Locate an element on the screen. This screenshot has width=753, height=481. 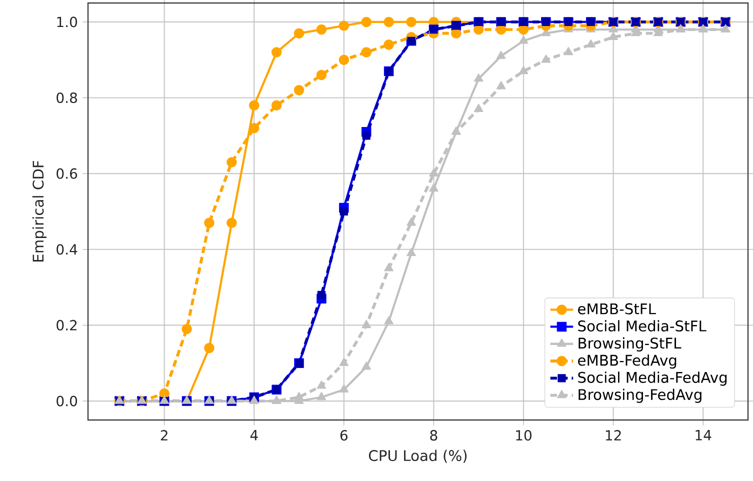
x-tick-label: 12 is located at coordinates (613, 435).